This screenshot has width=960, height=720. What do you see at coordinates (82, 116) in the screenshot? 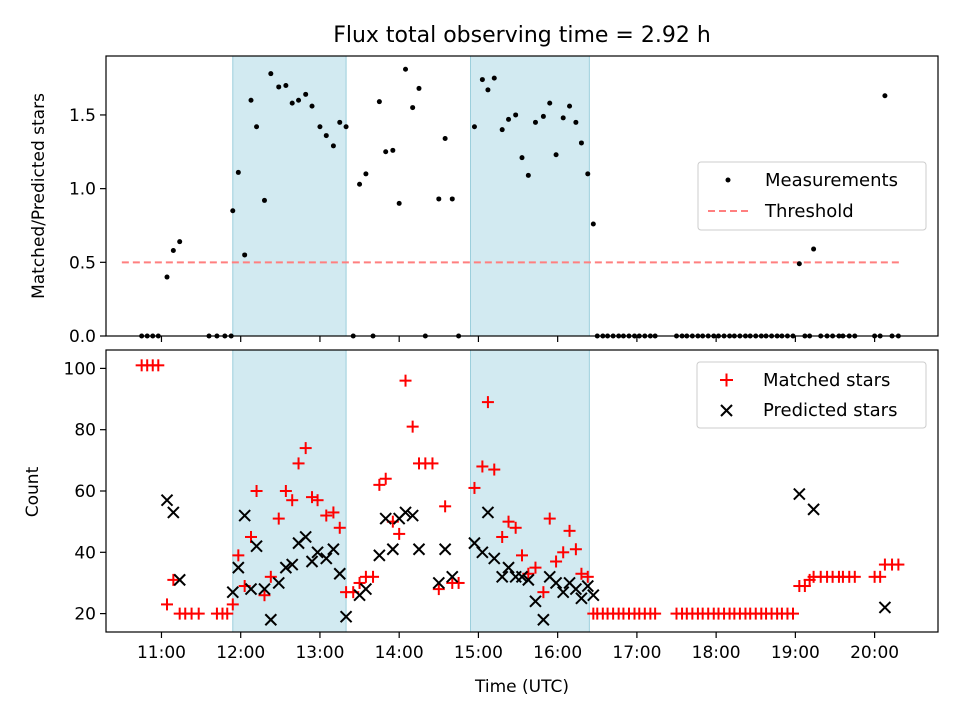
I see `y-tick-label: 1.5` at bounding box center [82, 116].